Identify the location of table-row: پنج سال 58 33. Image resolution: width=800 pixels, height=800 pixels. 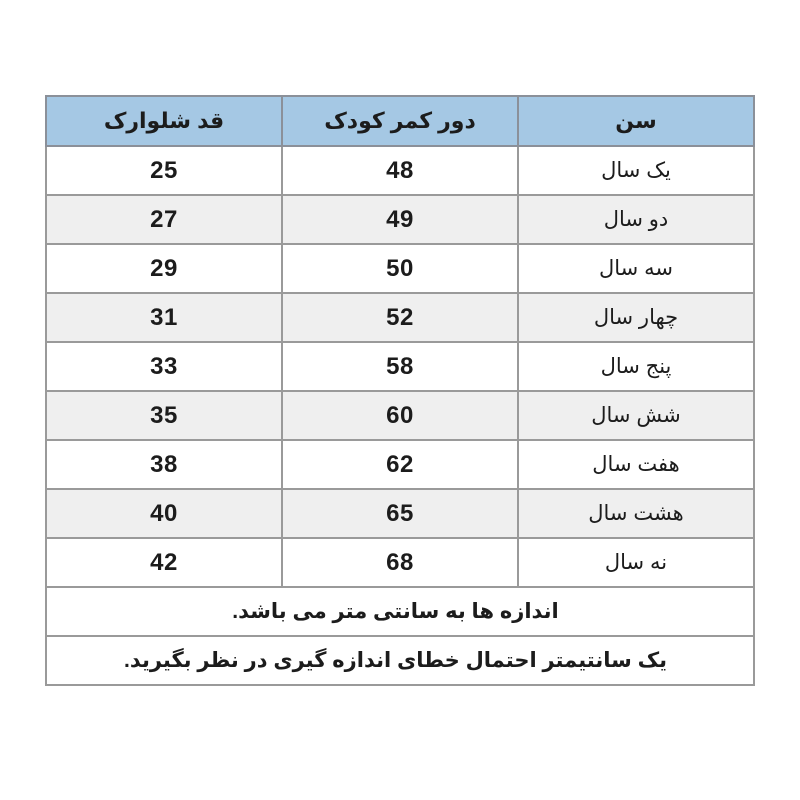
(400, 366).